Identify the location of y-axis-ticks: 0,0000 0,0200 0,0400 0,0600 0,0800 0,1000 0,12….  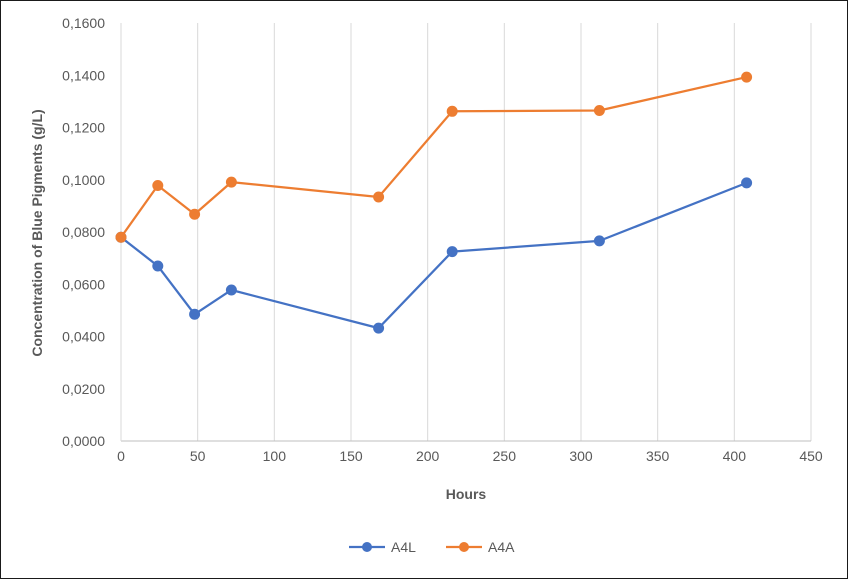
(83, 232).